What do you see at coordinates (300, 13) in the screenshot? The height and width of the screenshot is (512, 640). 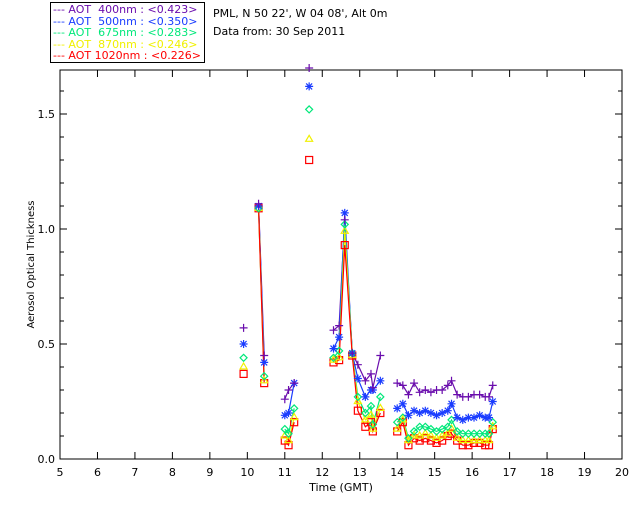 I see `site-info: PML, N 50 22', W 04 08', Alt 0m` at bounding box center [300, 13].